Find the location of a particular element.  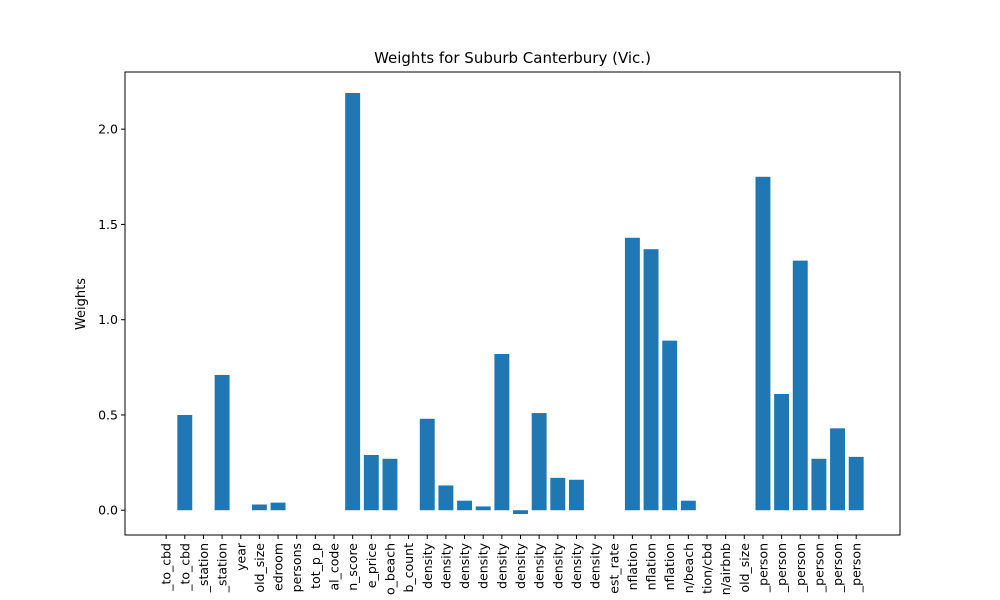

x-tick-label: n/airbnb is located at coordinates (725, 569).